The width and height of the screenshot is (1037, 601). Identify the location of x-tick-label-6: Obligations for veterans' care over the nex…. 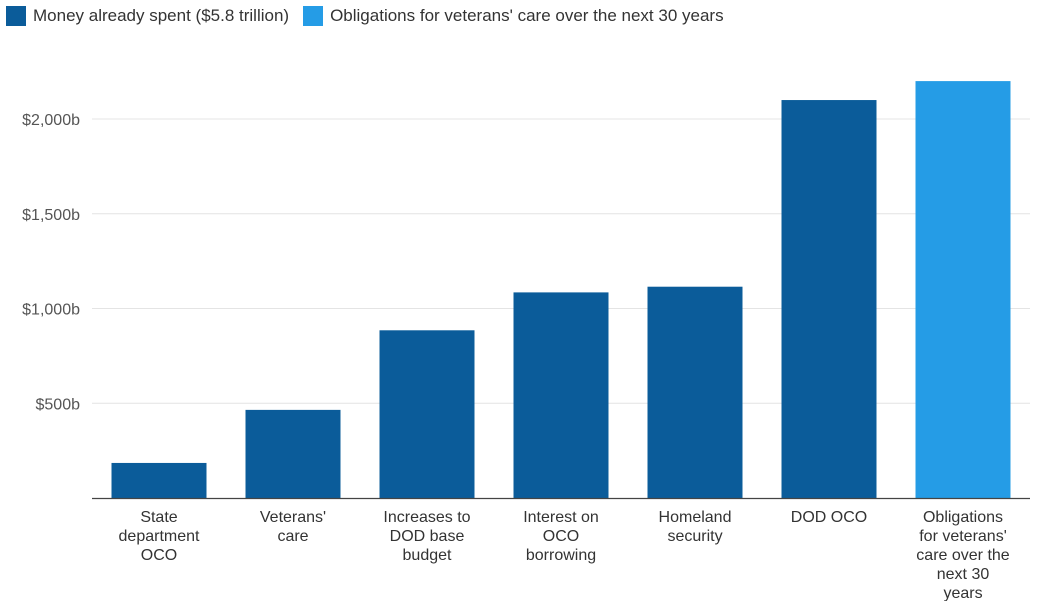
(962, 555).